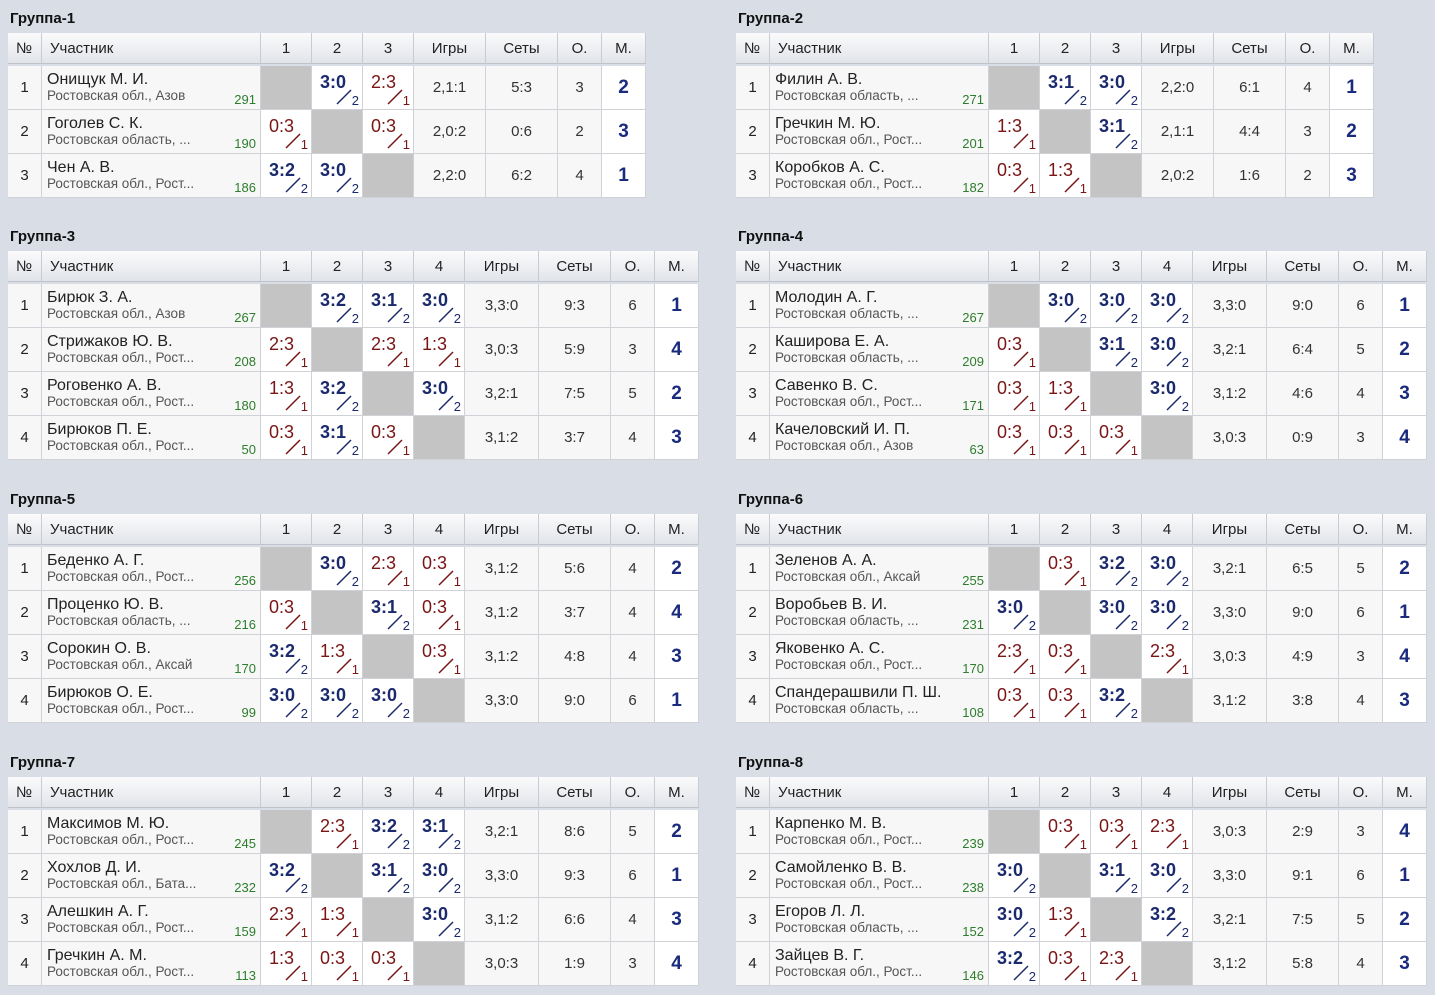 The image size is (1435, 995). Describe the element at coordinates (820, 911) in the screenshot. I see `participant-name: Егоров Л. Л.` at that location.